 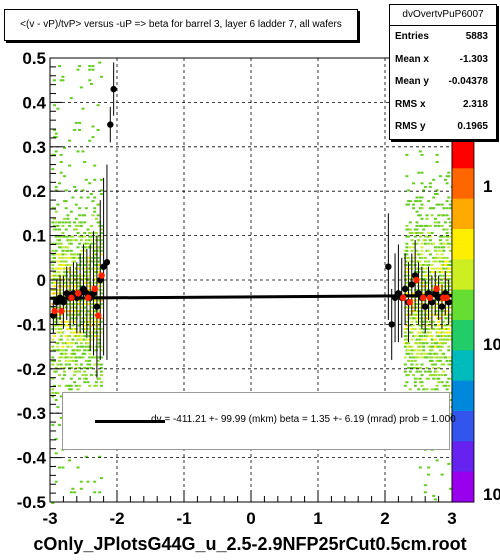 I want to click on stats-row-mean-y: Mean y -0.04378, so click(x=443, y=82).